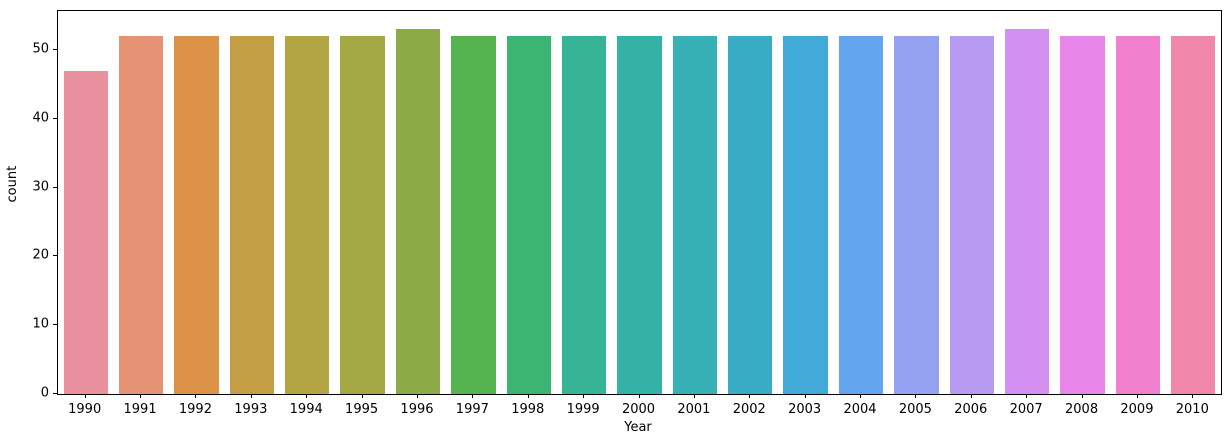  I want to click on bar-2007, so click(1027, 211).